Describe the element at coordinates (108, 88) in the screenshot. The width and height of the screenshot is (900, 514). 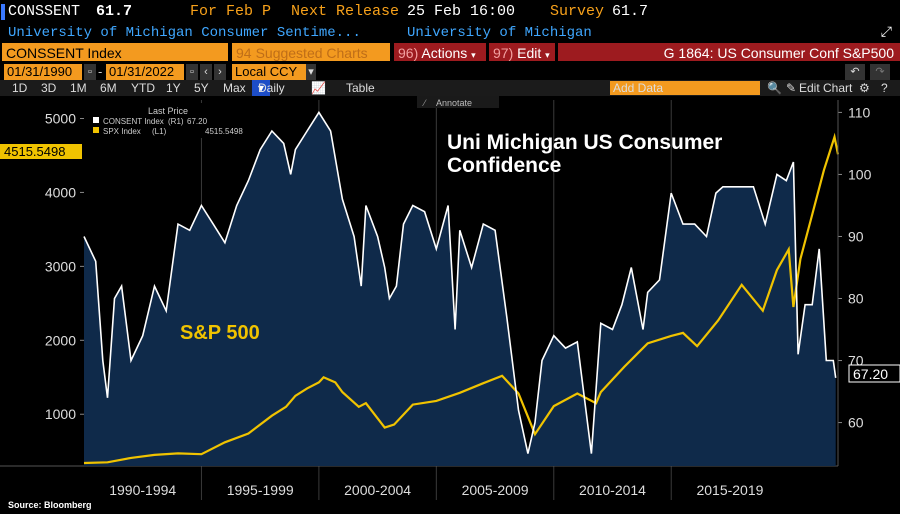
I see `range-6m: 6M` at that location.